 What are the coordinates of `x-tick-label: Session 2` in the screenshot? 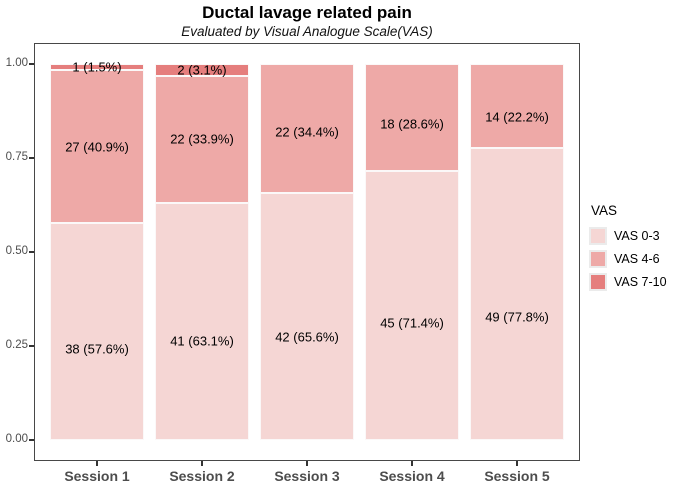 It's located at (202, 476).